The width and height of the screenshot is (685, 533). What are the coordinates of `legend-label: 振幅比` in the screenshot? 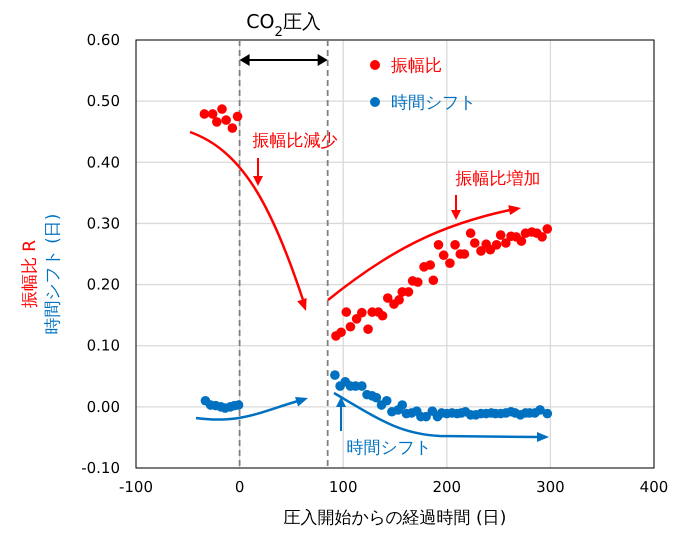 It's located at (416, 66).